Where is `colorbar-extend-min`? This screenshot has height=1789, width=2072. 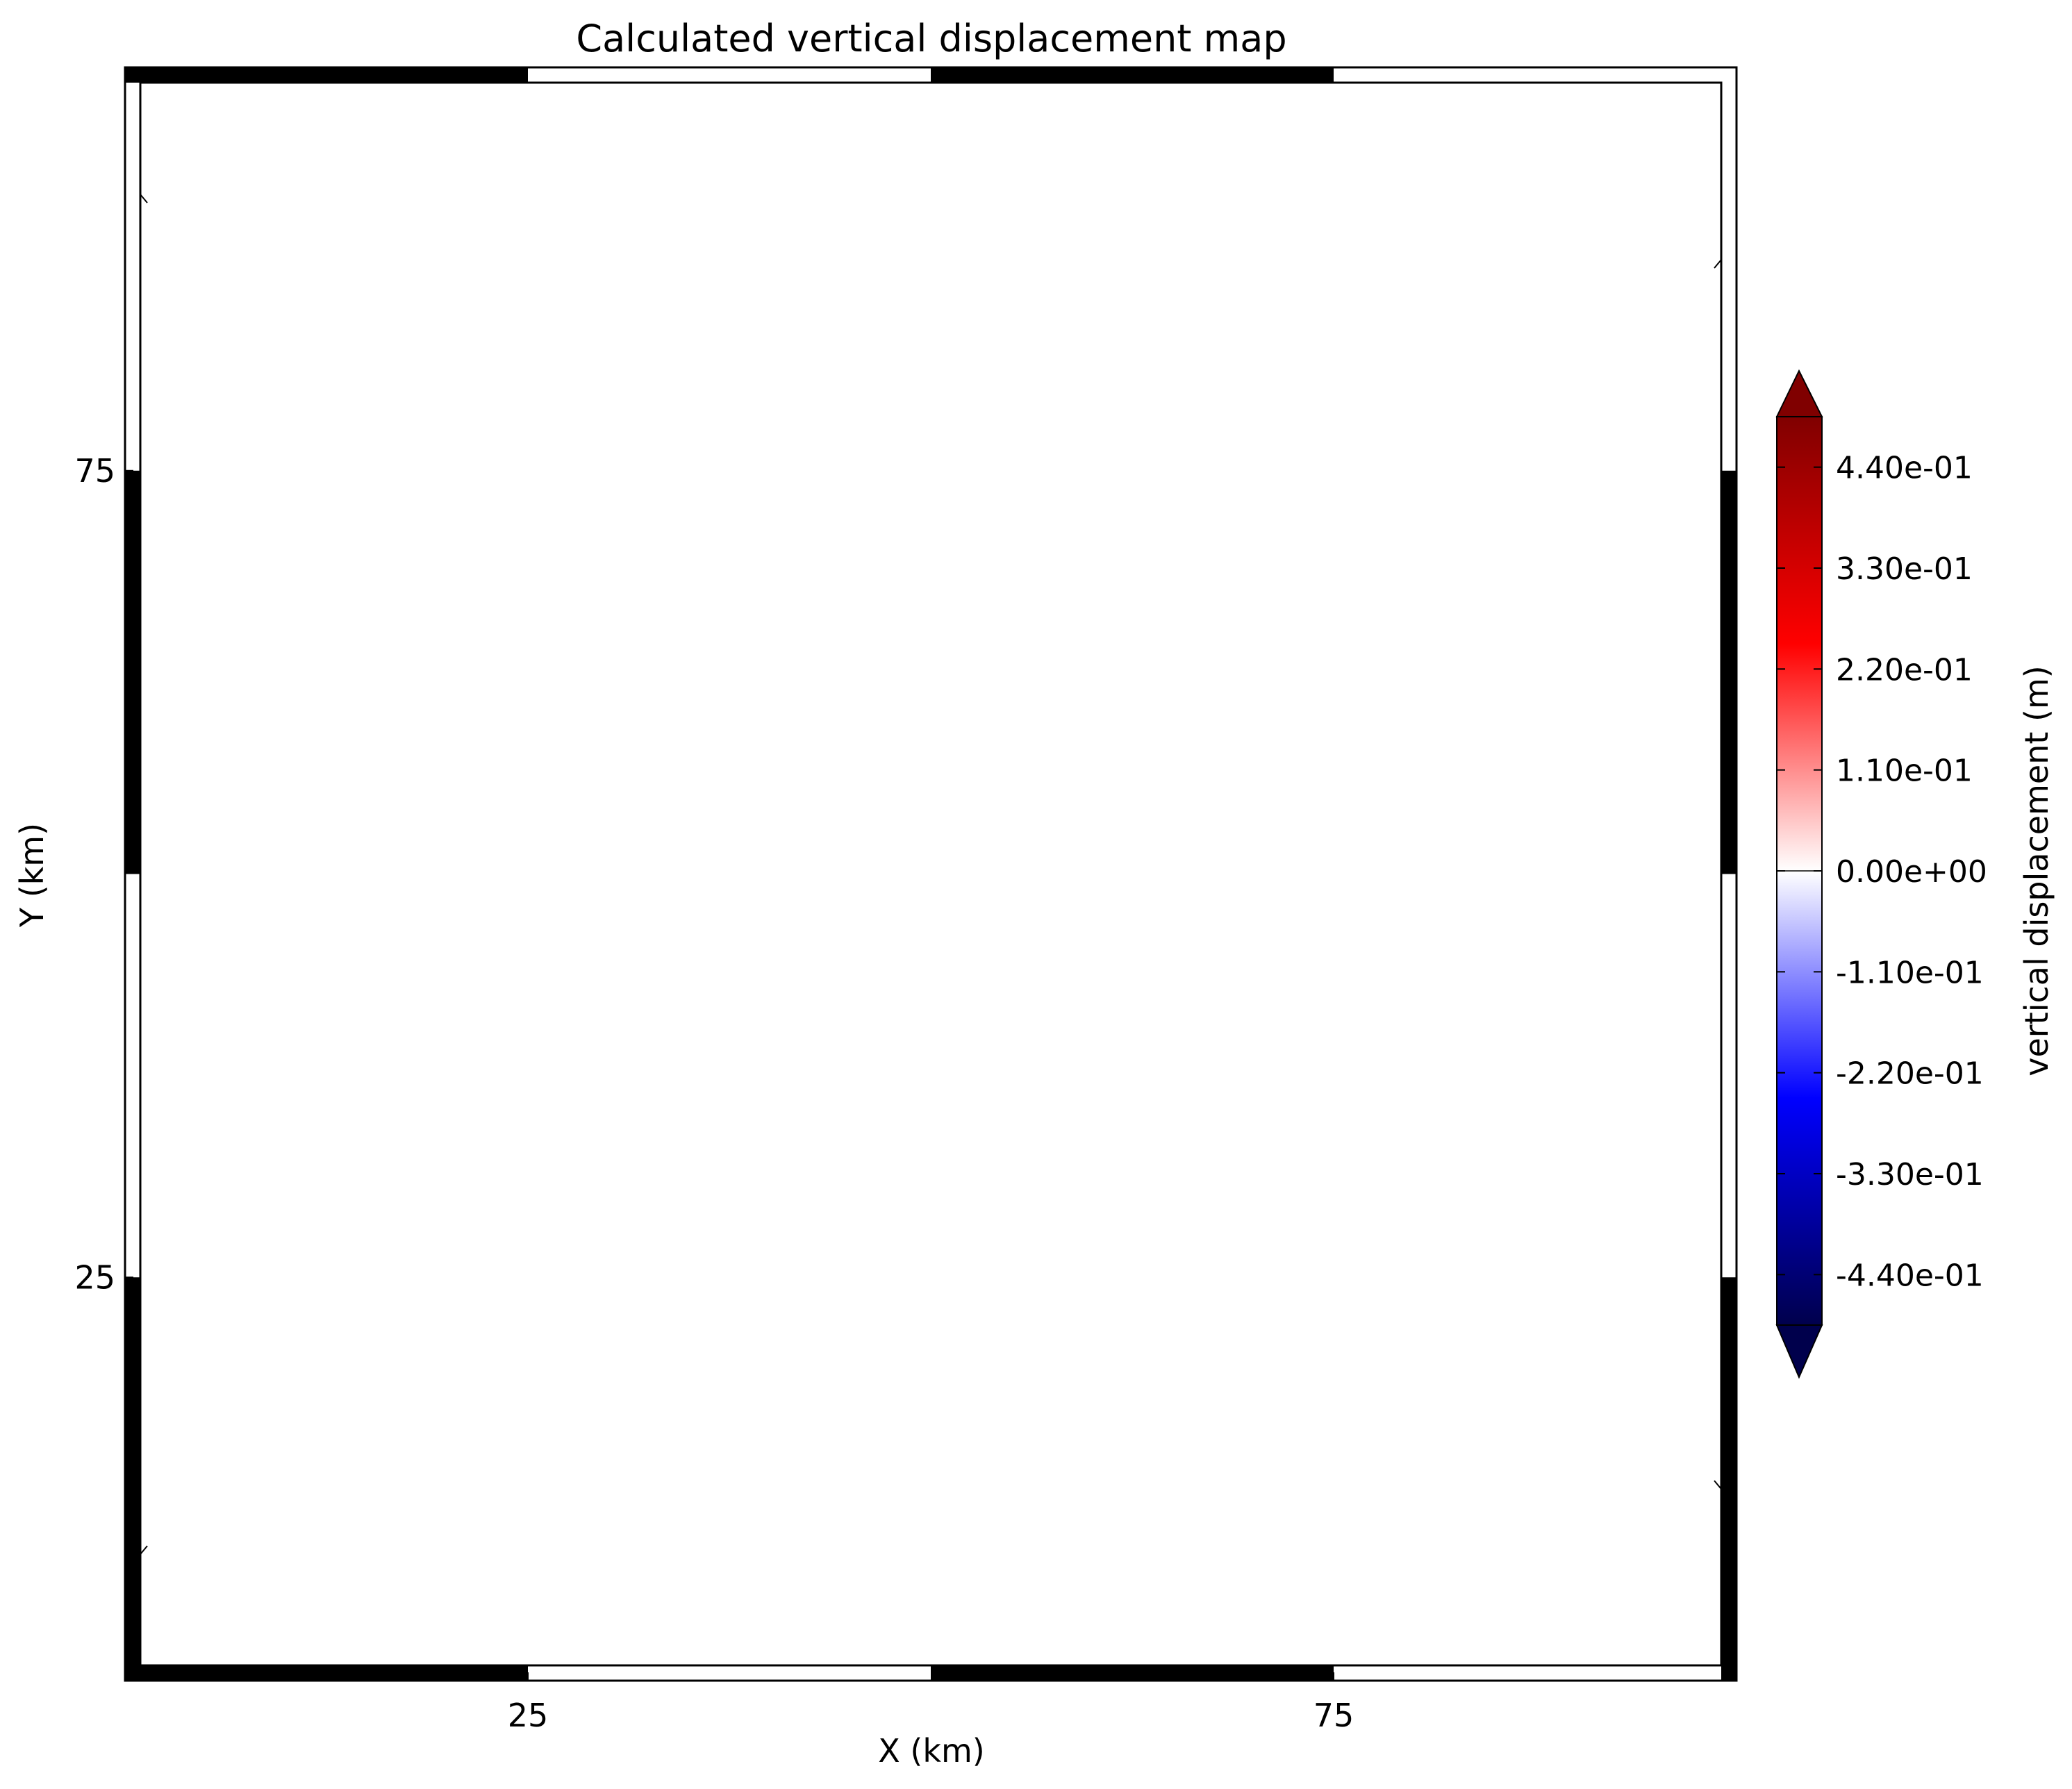
colorbar-extend-min is located at coordinates (1799, 1351).